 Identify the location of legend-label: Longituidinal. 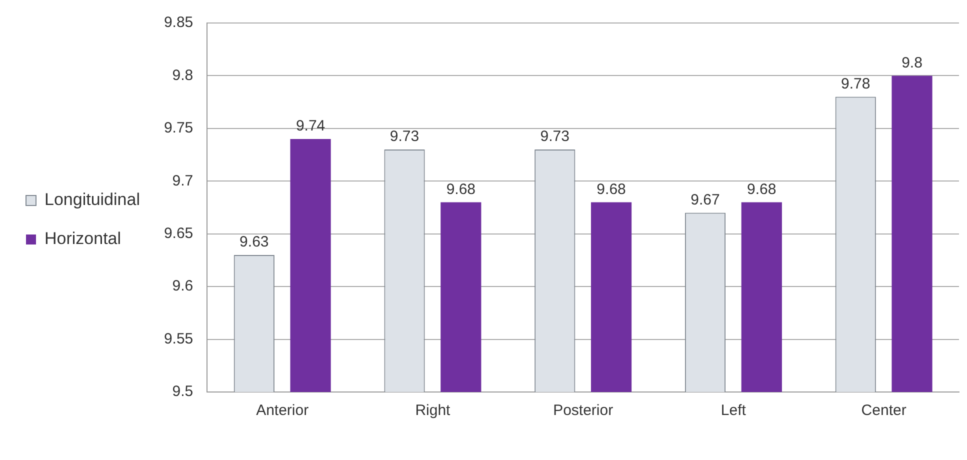
(92, 200).